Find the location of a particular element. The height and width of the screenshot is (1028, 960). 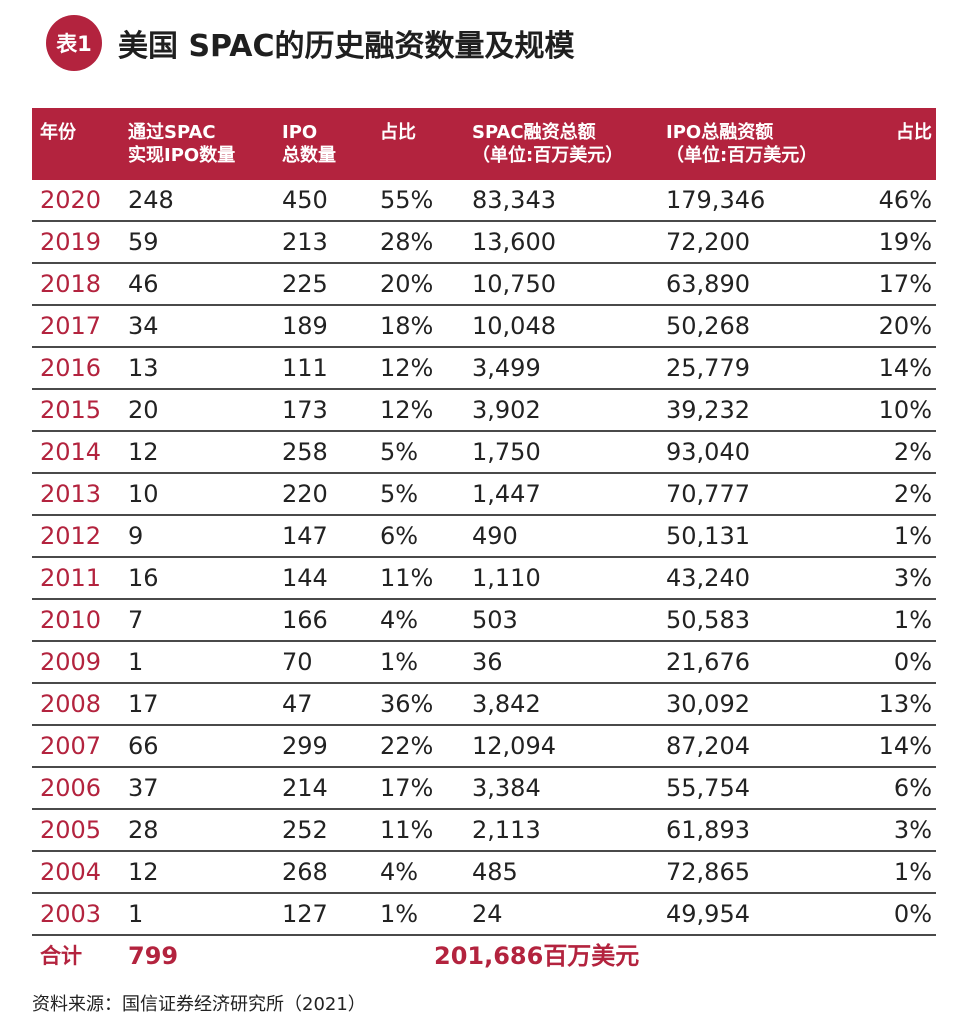

spac-amount-cell: 36 is located at coordinates (487, 662).